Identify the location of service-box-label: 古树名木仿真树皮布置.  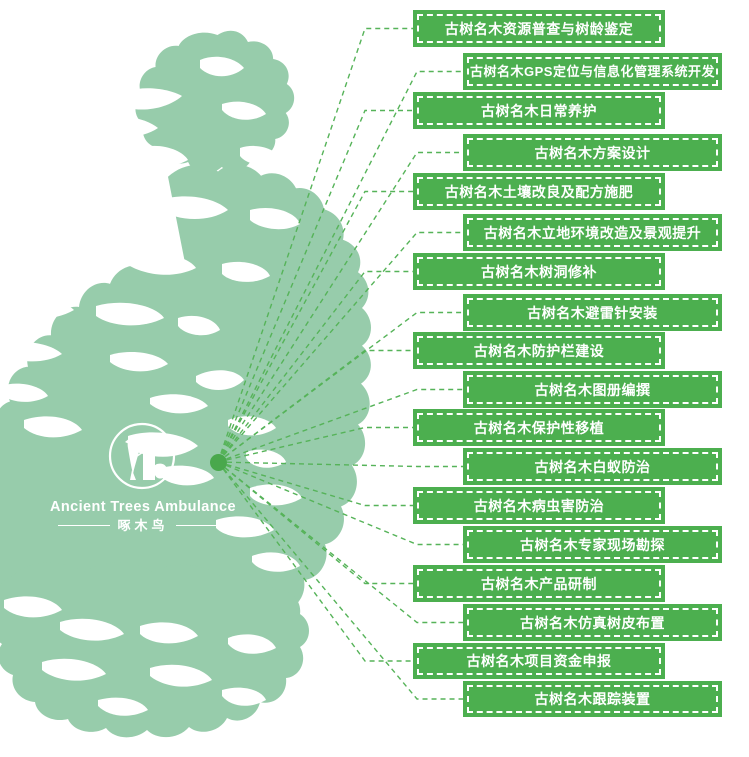
(592, 622).